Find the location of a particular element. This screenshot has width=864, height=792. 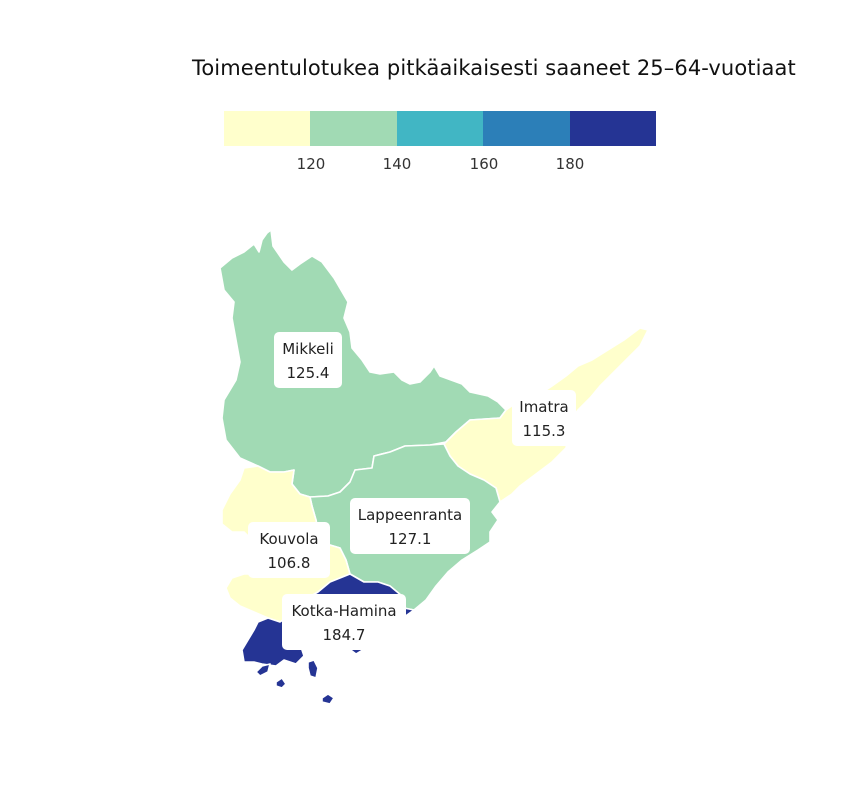

region-value-text: 127.1 is located at coordinates (410, 539).